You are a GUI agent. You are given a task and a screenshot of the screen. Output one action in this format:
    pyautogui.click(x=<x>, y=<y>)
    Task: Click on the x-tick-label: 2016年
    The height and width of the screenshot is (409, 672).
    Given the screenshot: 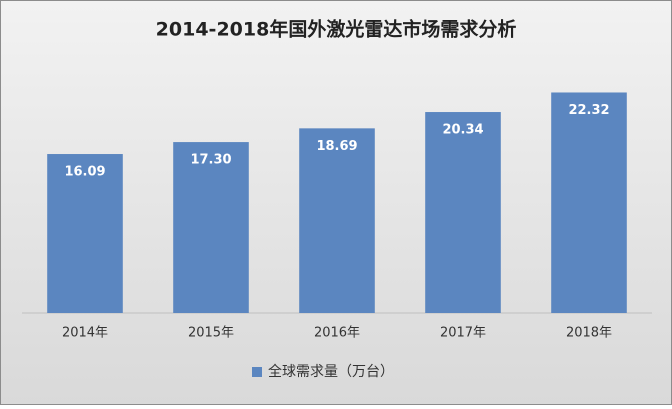 What is the action you would take?
    pyautogui.click(x=337, y=333)
    